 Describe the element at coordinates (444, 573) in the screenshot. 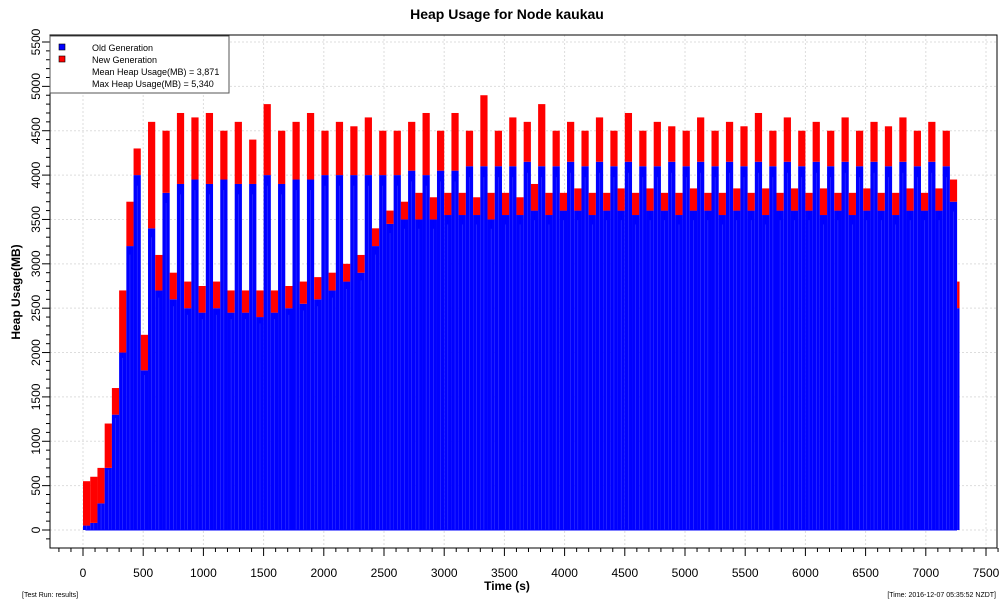

I see `x-tick-label: 3000` at that location.